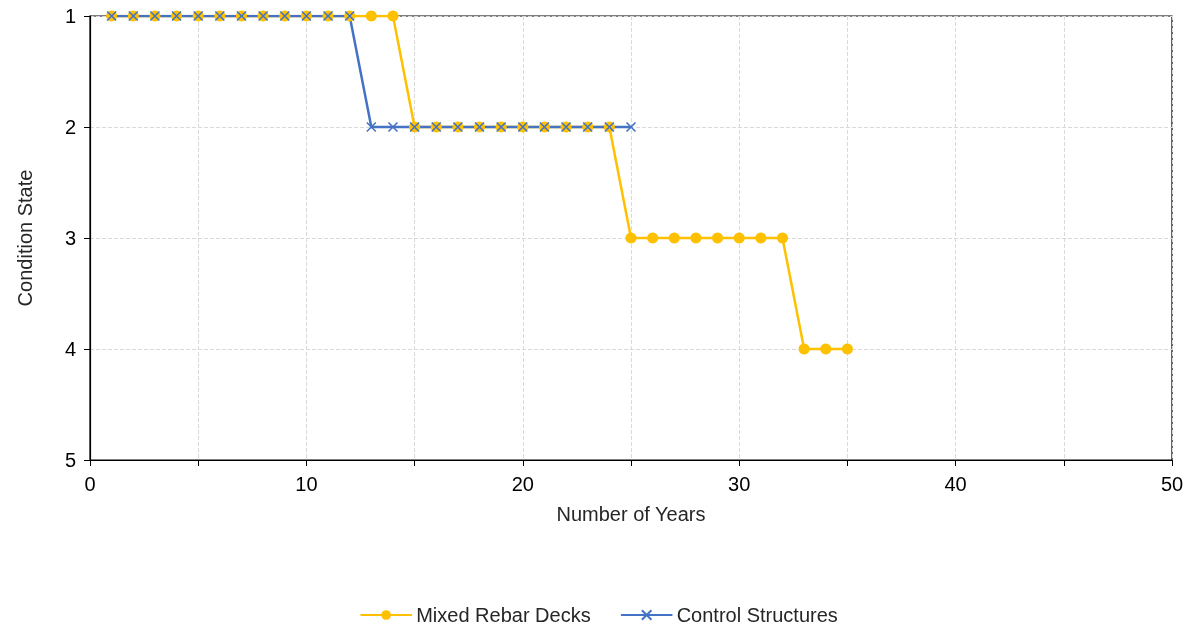 Image resolution: width=1198 pixels, height=632 pixels. Describe the element at coordinates (70, 238) in the screenshot. I see `y-tick-label: 3` at that location.